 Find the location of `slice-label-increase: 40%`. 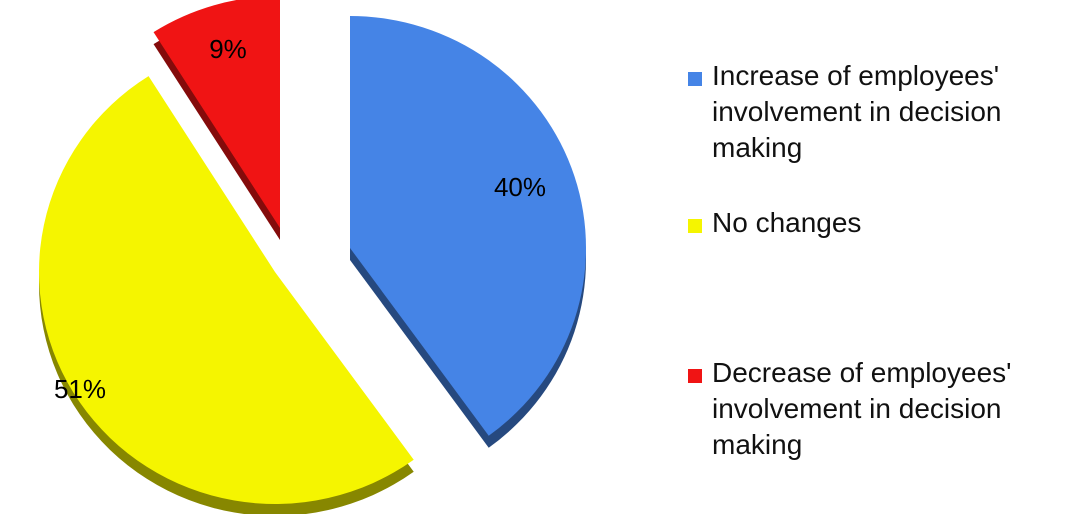

slice-label-increase: 40% is located at coordinates (520, 187).